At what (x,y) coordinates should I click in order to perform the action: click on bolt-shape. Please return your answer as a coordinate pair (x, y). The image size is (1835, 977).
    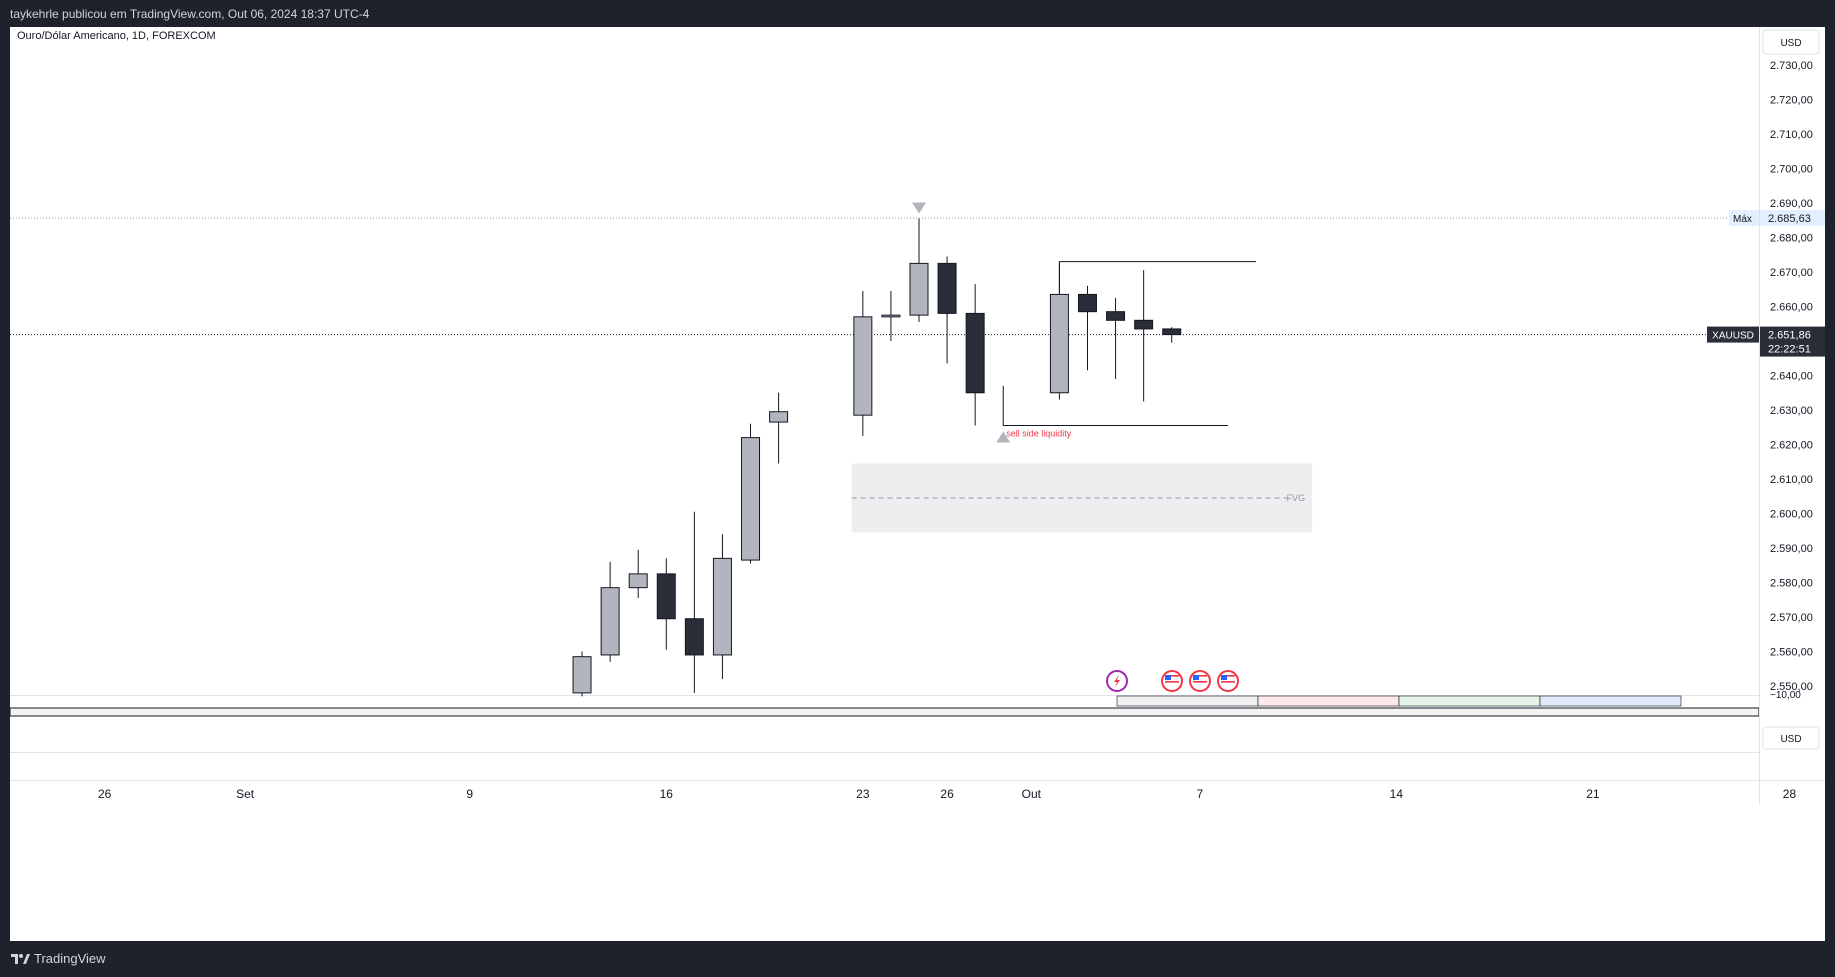
    Looking at the image, I should click on (1117, 681).